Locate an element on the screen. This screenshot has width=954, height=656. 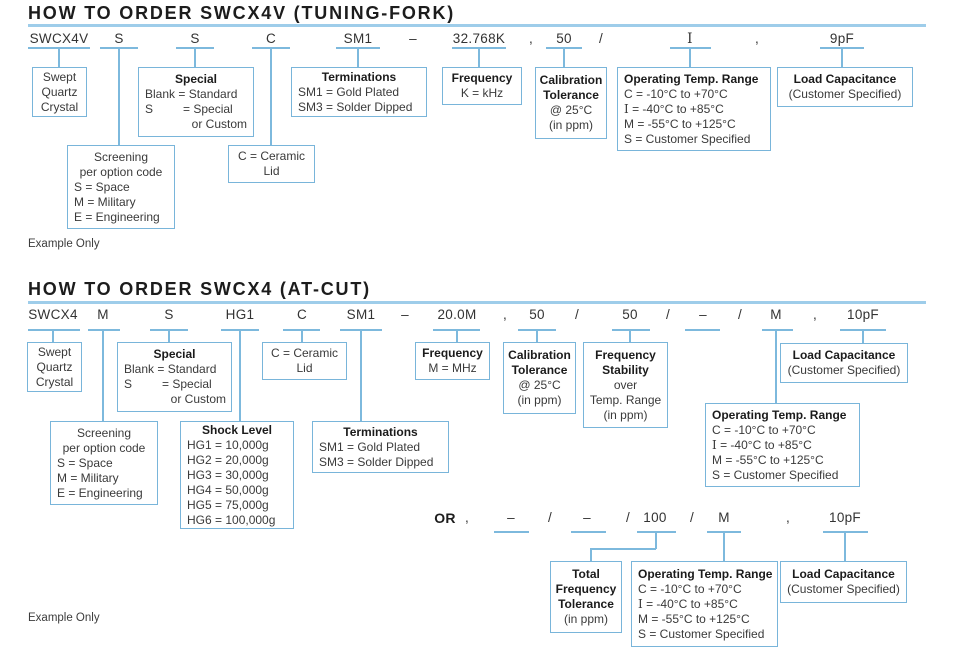
box-line: I = -40°C to +85°C is located at coordinates (674, 108).